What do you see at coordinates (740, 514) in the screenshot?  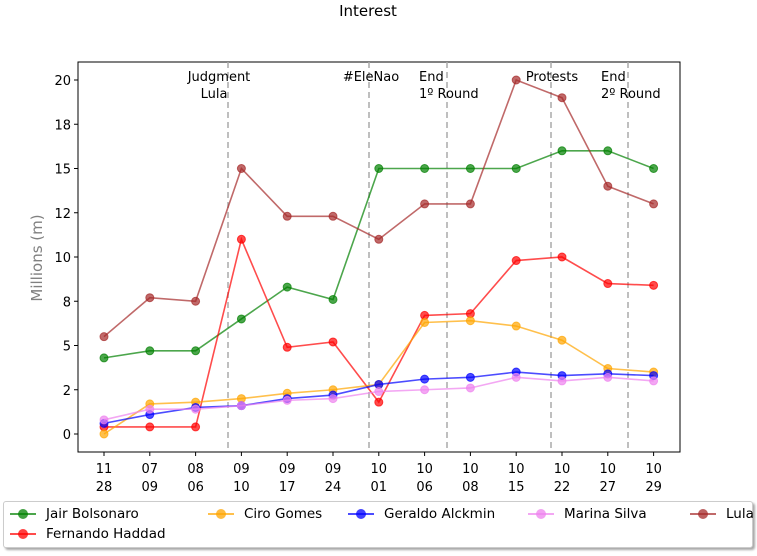 I see `legend-label: Lula` at bounding box center [740, 514].